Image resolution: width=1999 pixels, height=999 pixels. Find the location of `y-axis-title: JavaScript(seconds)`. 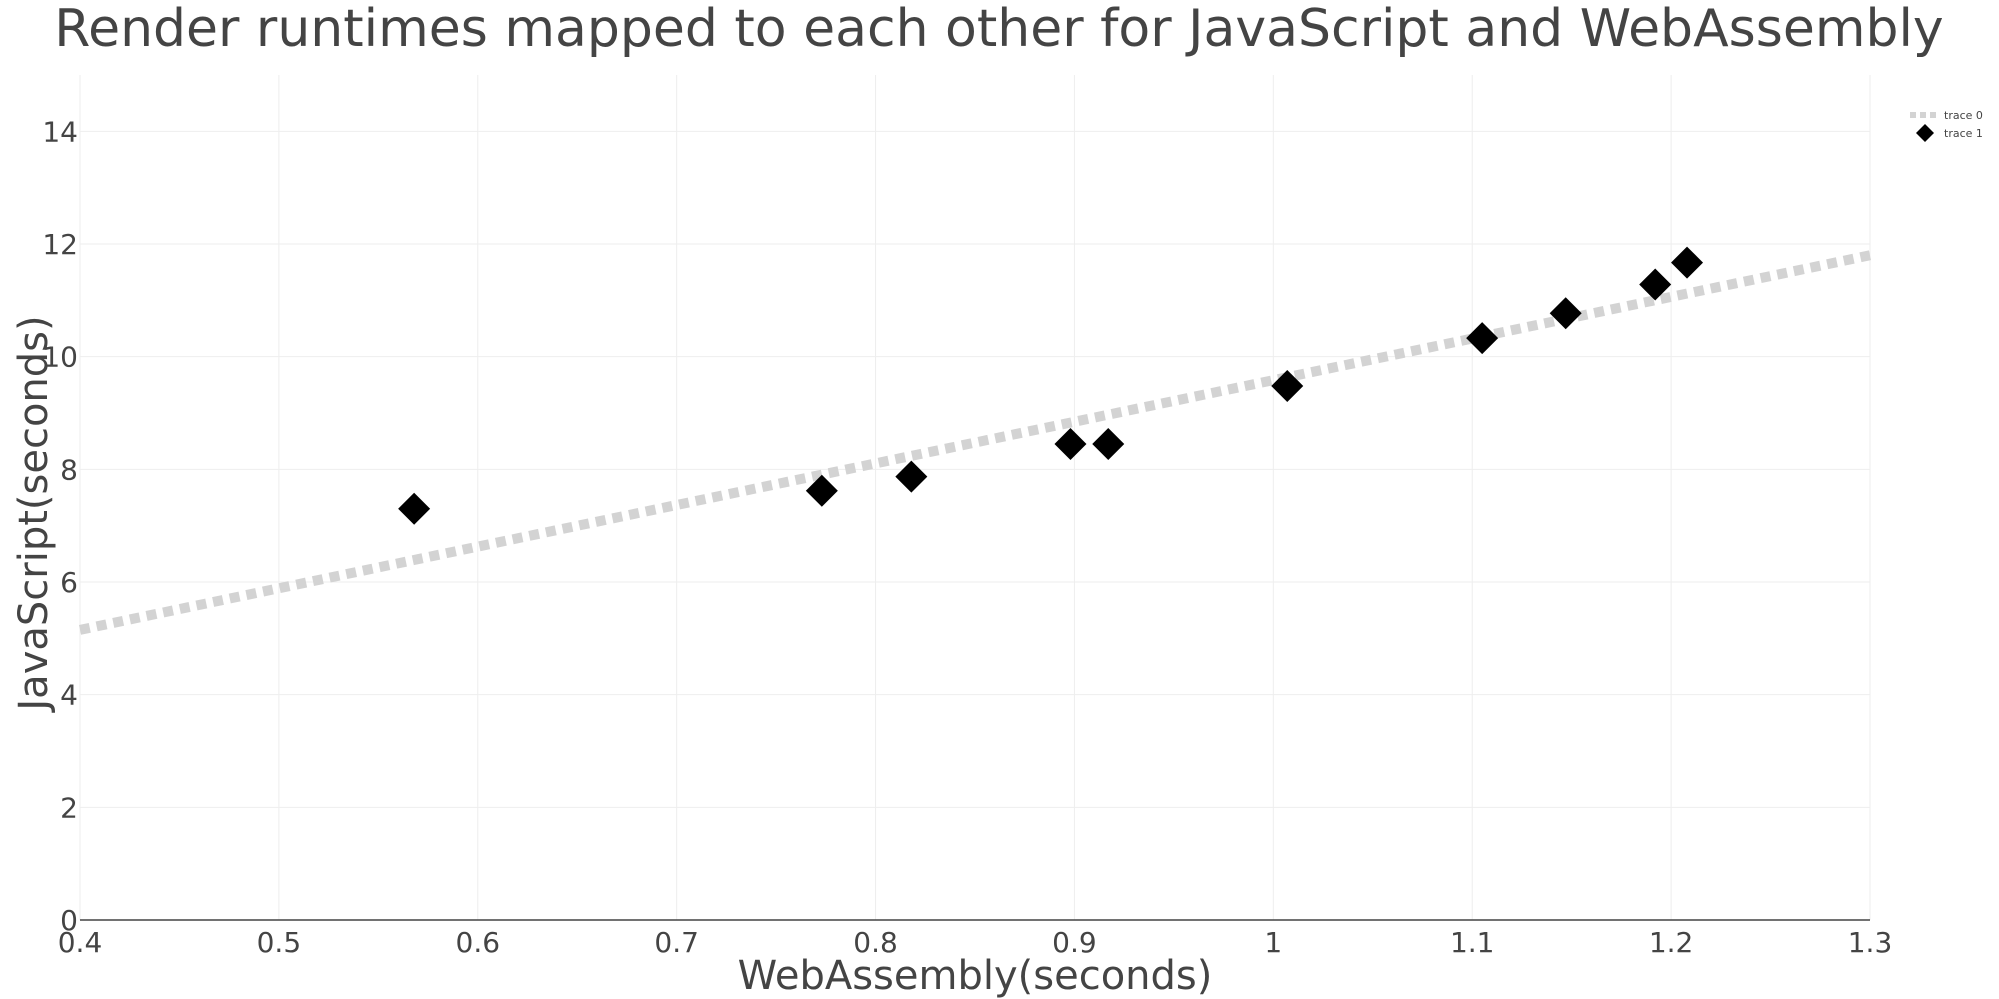

y-axis-title: JavaScript(seconds) is located at coordinates (34, 514).